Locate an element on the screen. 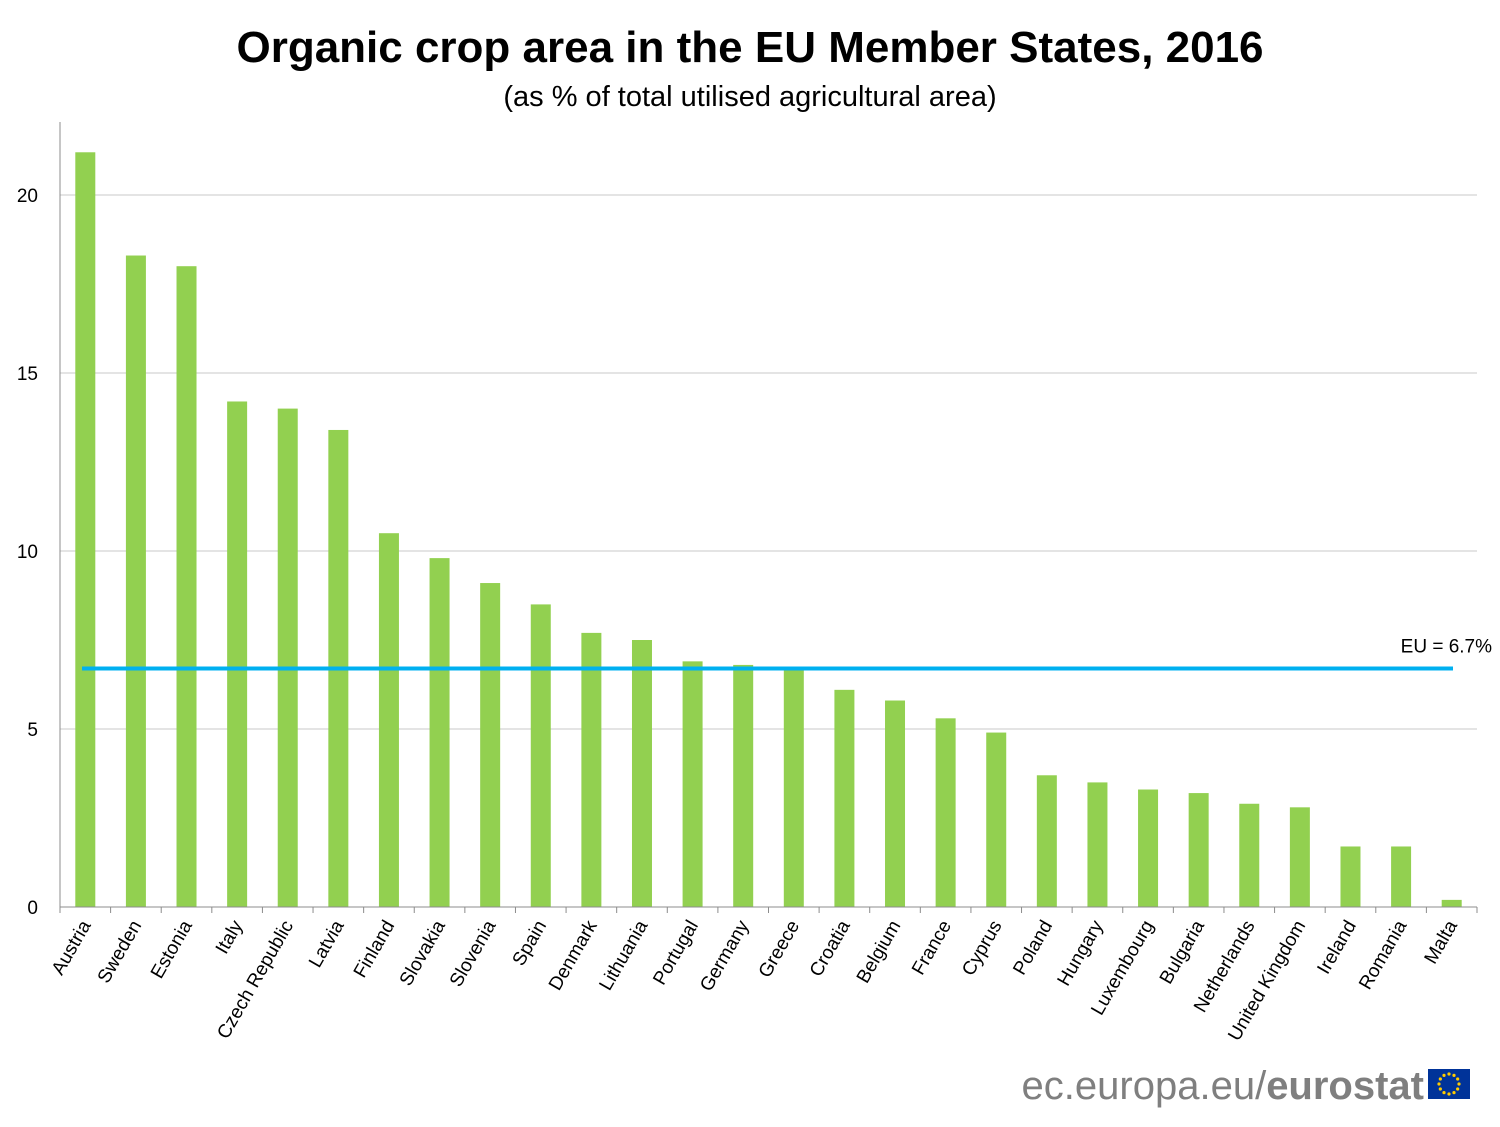 The width and height of the screenshot is (1500, 1127). bar-italy is located at coordinates (237, 654).